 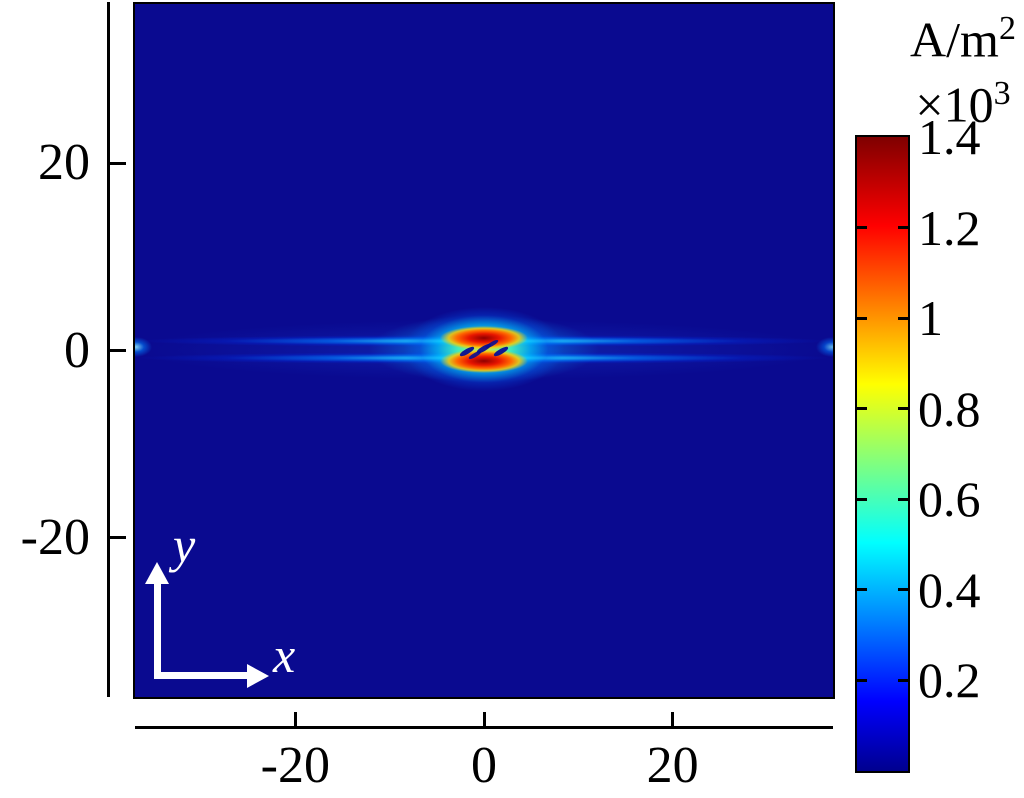 I want to click on colorbar-unit: A/m2, so click(x=963, y=39).